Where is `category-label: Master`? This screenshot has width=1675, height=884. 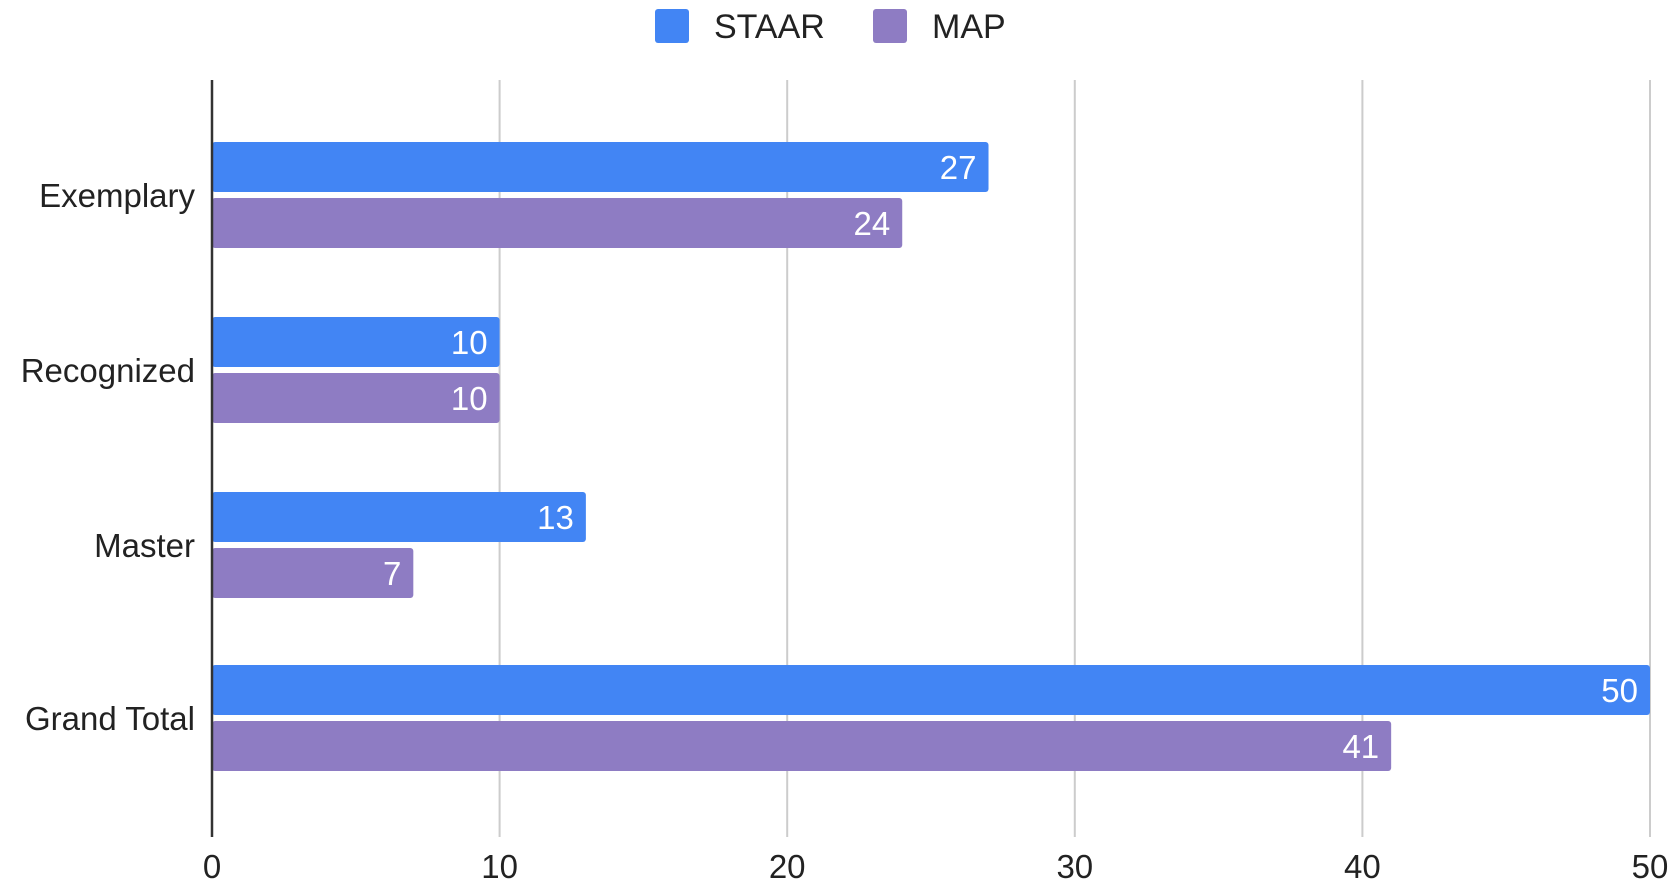
category-label: Master is located at coordinates (144, 545).